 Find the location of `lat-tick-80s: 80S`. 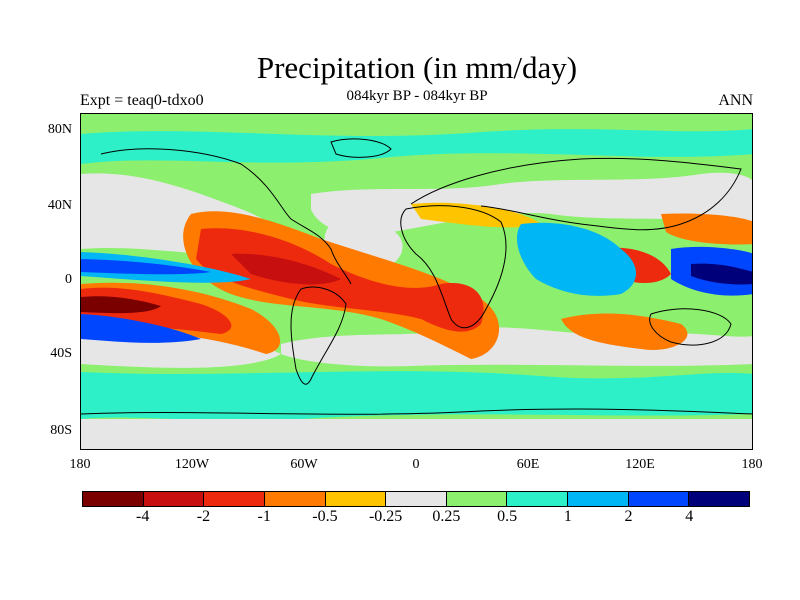

lat-tick-80s: 80S is located at coordinates (61, 430).